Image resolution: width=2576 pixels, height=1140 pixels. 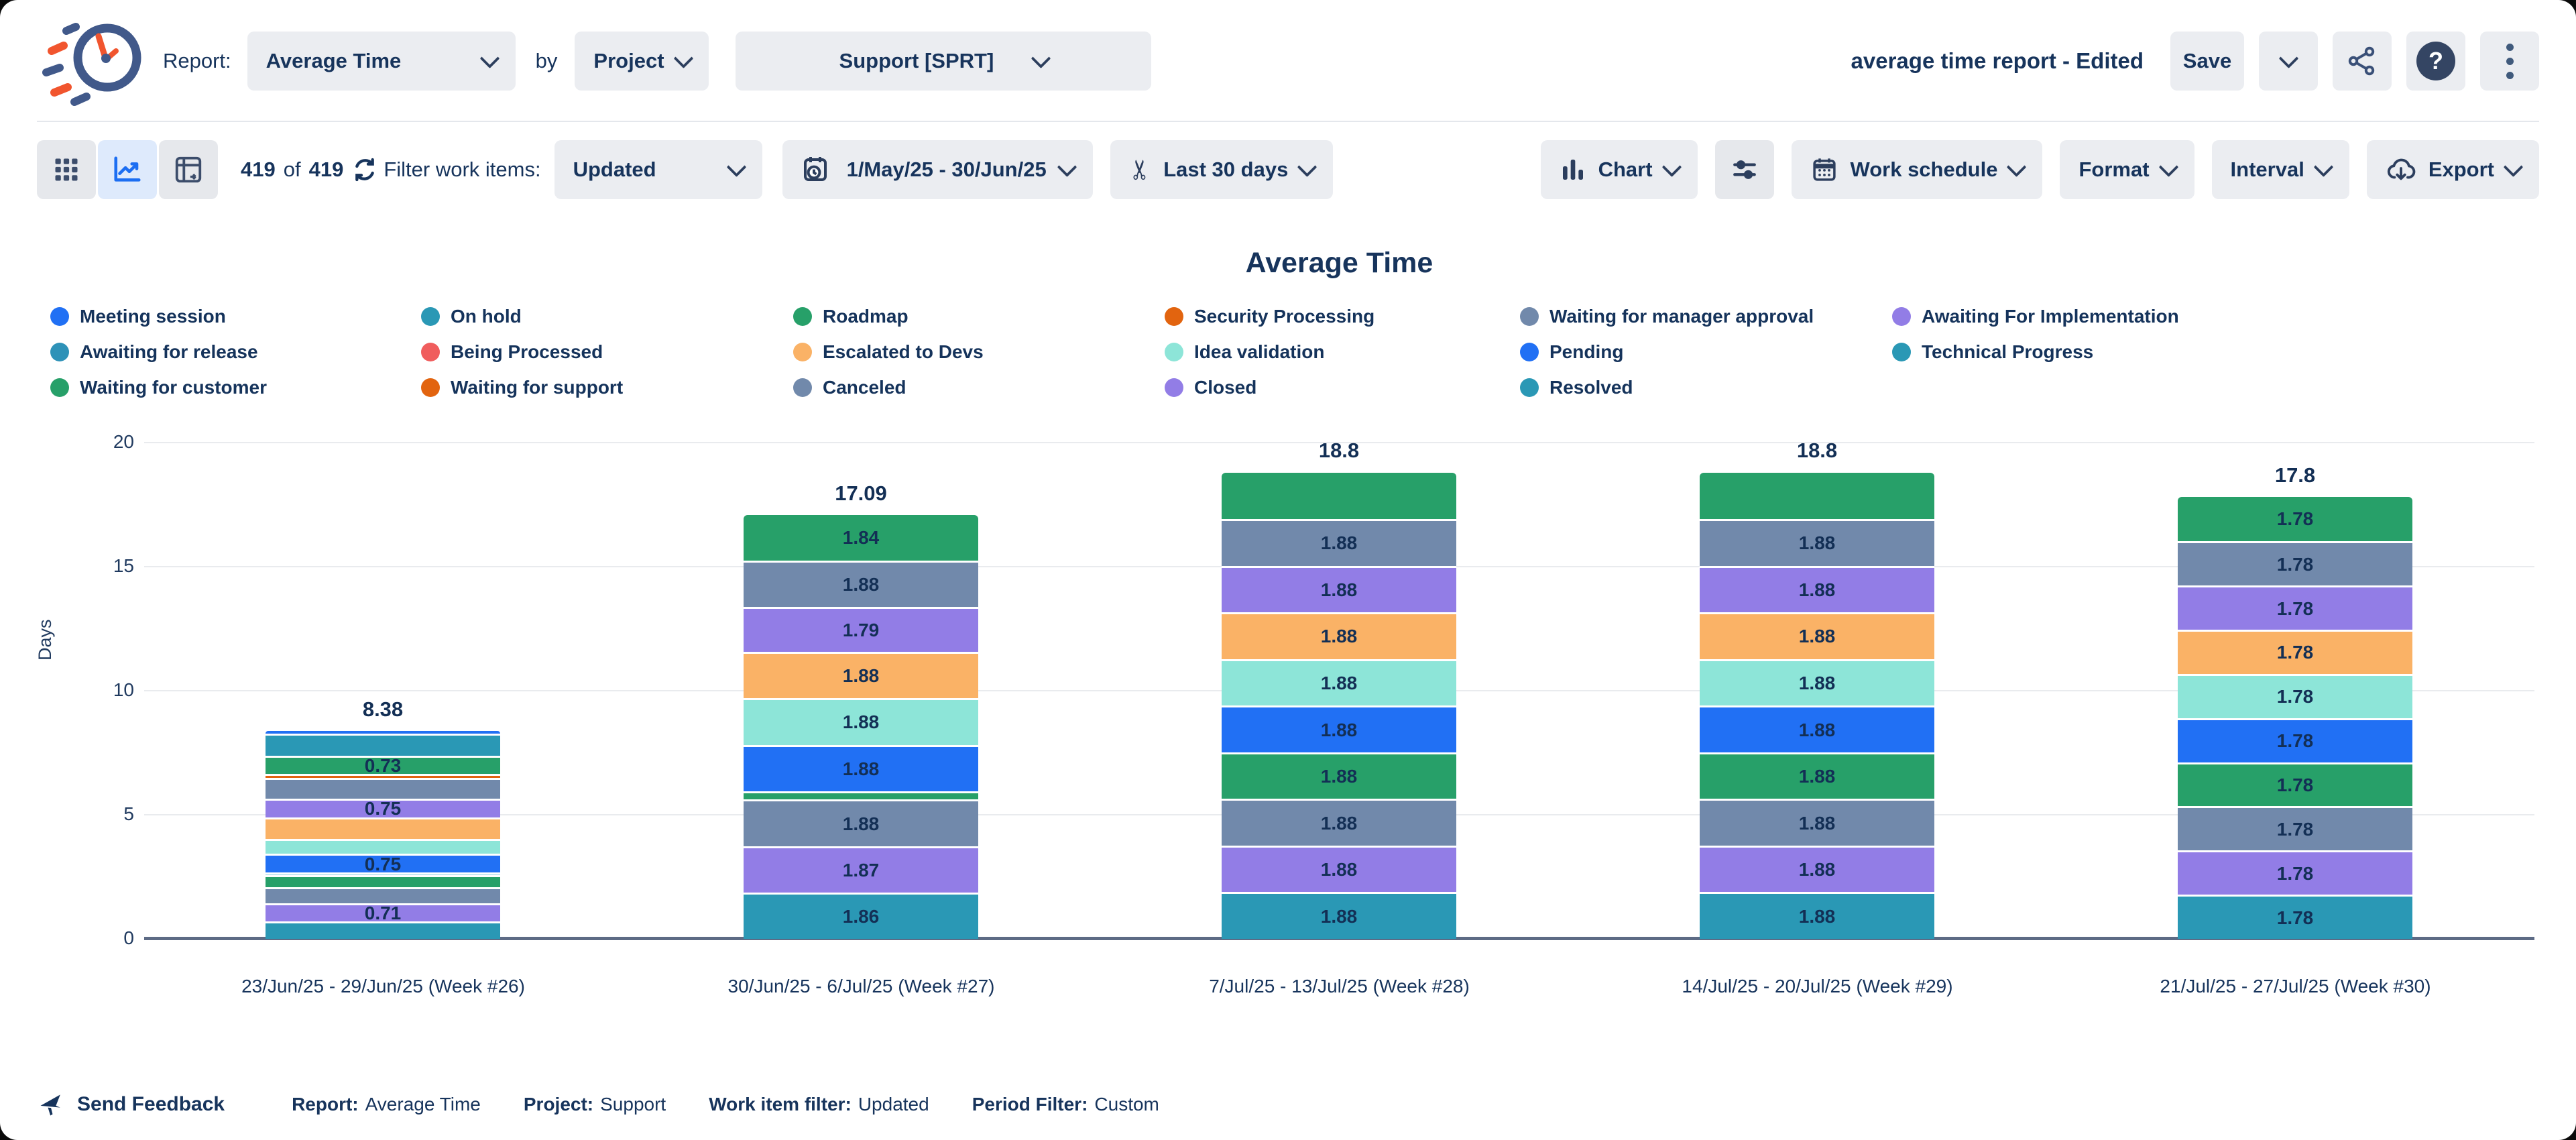 What do you see at coordinates (979, 387) in the screenshot?
I see `legend-item: Canceled` at bounding box center [979, 387].